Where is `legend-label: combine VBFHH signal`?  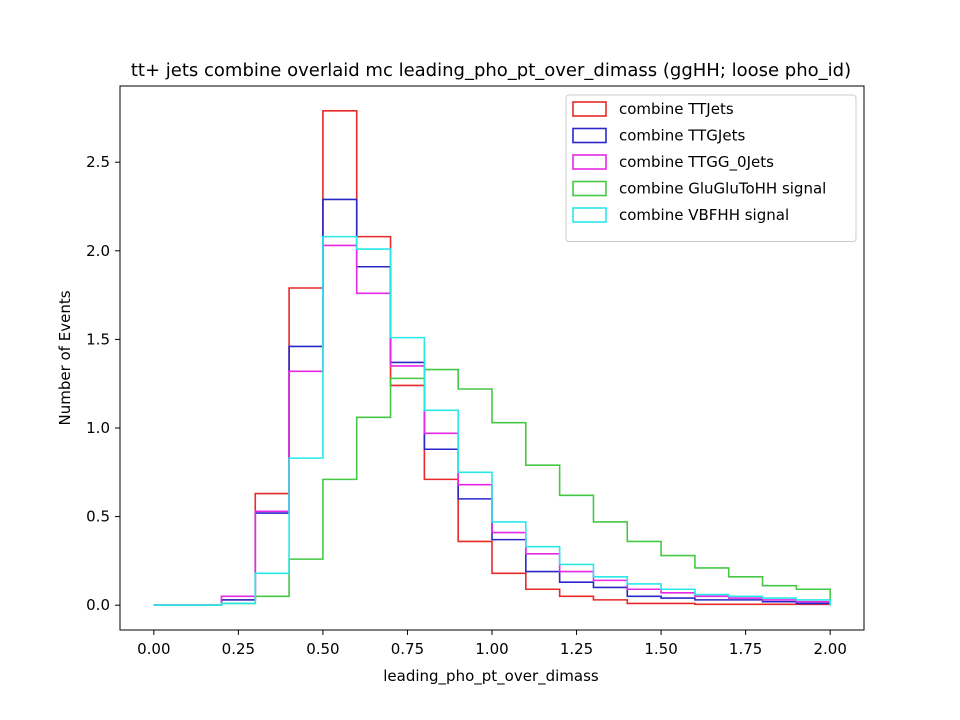
legend-label: combine VBFHH signal is located at coordinates (704, 215).